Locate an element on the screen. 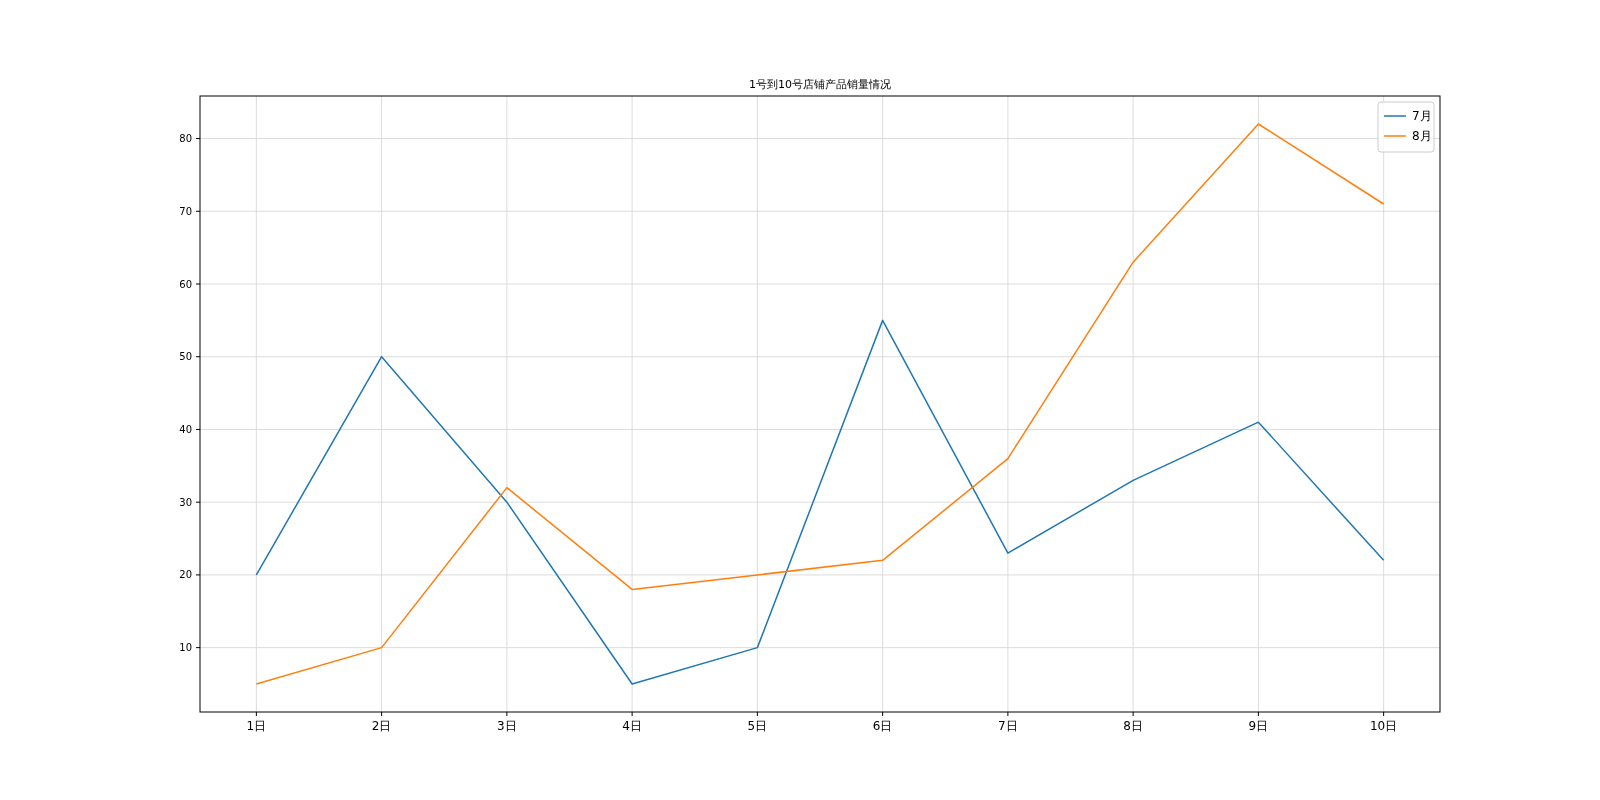  x-tick-label: 4日 is located at coordinates (632, 726).